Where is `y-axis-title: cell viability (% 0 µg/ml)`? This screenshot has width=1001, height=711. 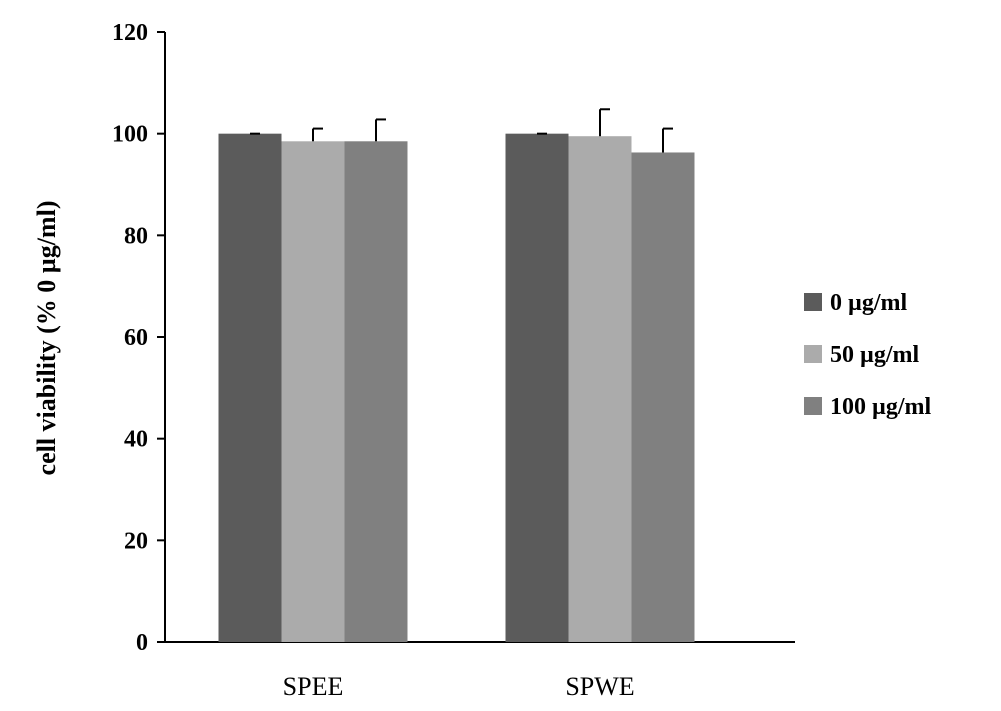 y-axis-title: cell viability (% 0 µg/ml) is located at coordinates (46, 338).